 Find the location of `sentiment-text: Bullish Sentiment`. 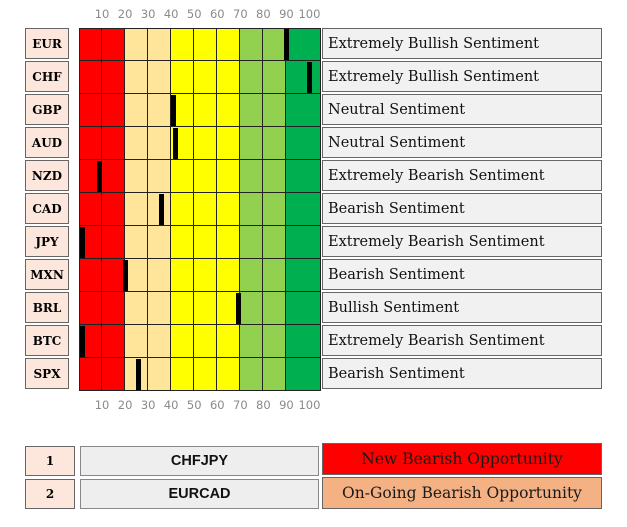

sentiment-text: Bullish Sentiment is located at coordinates (462, 307).